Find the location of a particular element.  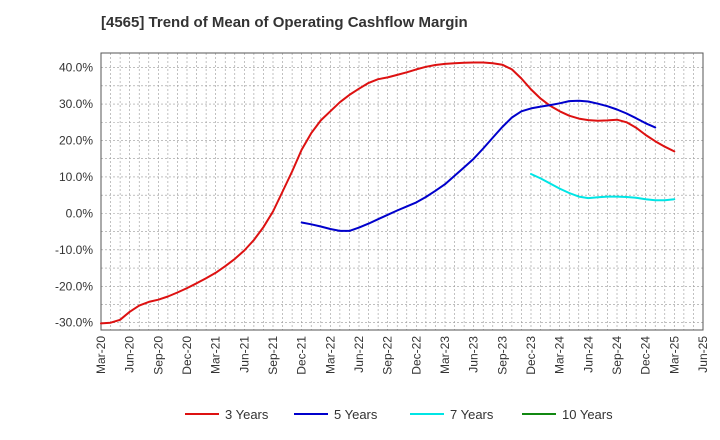

y-tick-label: 20.0% is located at coordinates (76, 140).